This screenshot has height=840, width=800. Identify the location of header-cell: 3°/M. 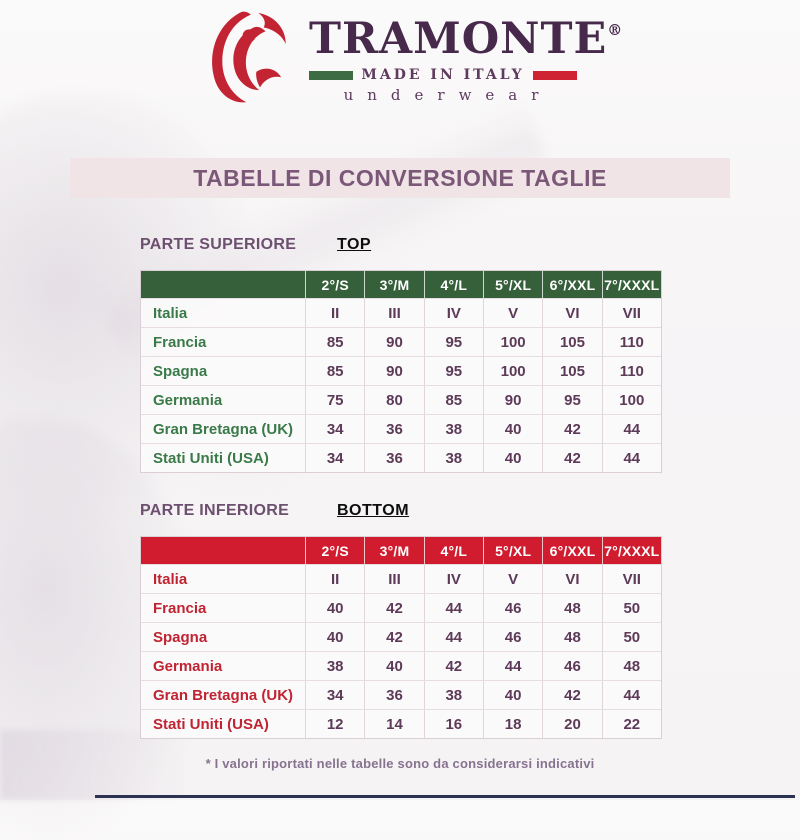
(393, 284).